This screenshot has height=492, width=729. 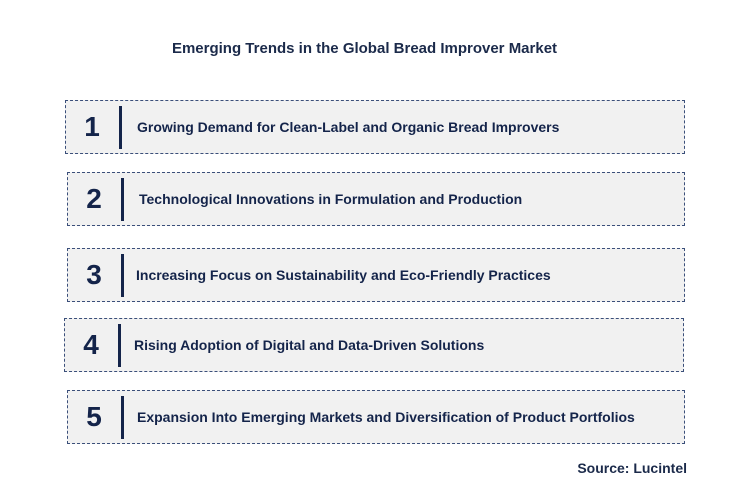 I want to click on source-credit: Source: Lucintel, so click(x=632, y=468).